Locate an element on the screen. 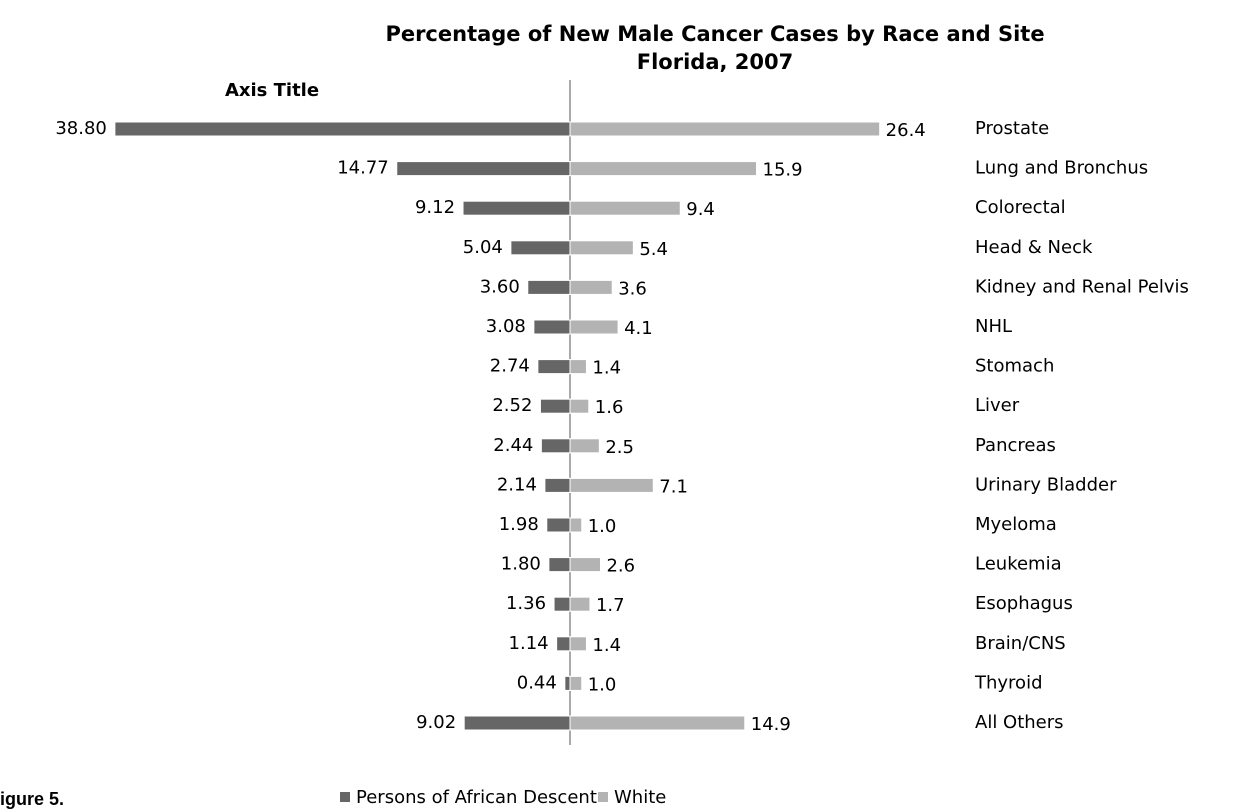 The height and width of the screenshot is (810, 1235). category-label: Thyroid is located at coordinates (1008, 682).